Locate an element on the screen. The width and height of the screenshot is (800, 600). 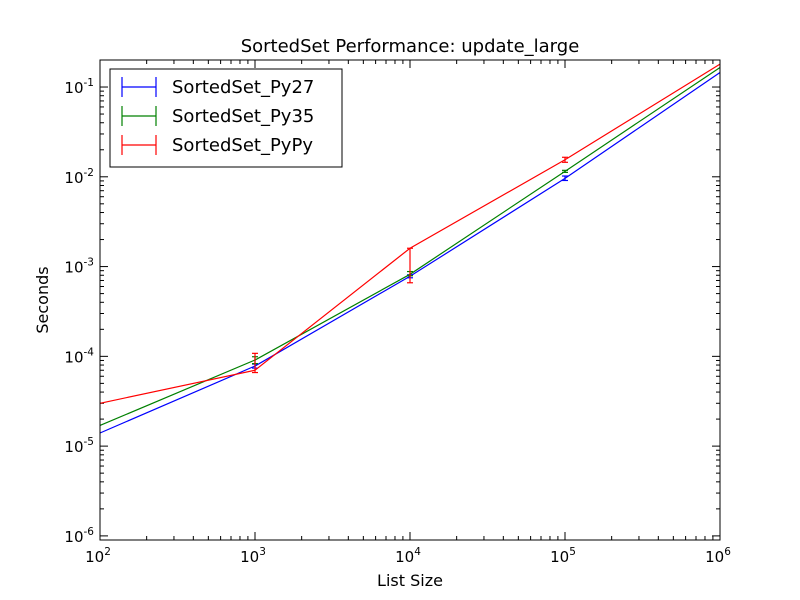
y-tick-label: 10⁻⁶ is located at coordinates (79, 536).